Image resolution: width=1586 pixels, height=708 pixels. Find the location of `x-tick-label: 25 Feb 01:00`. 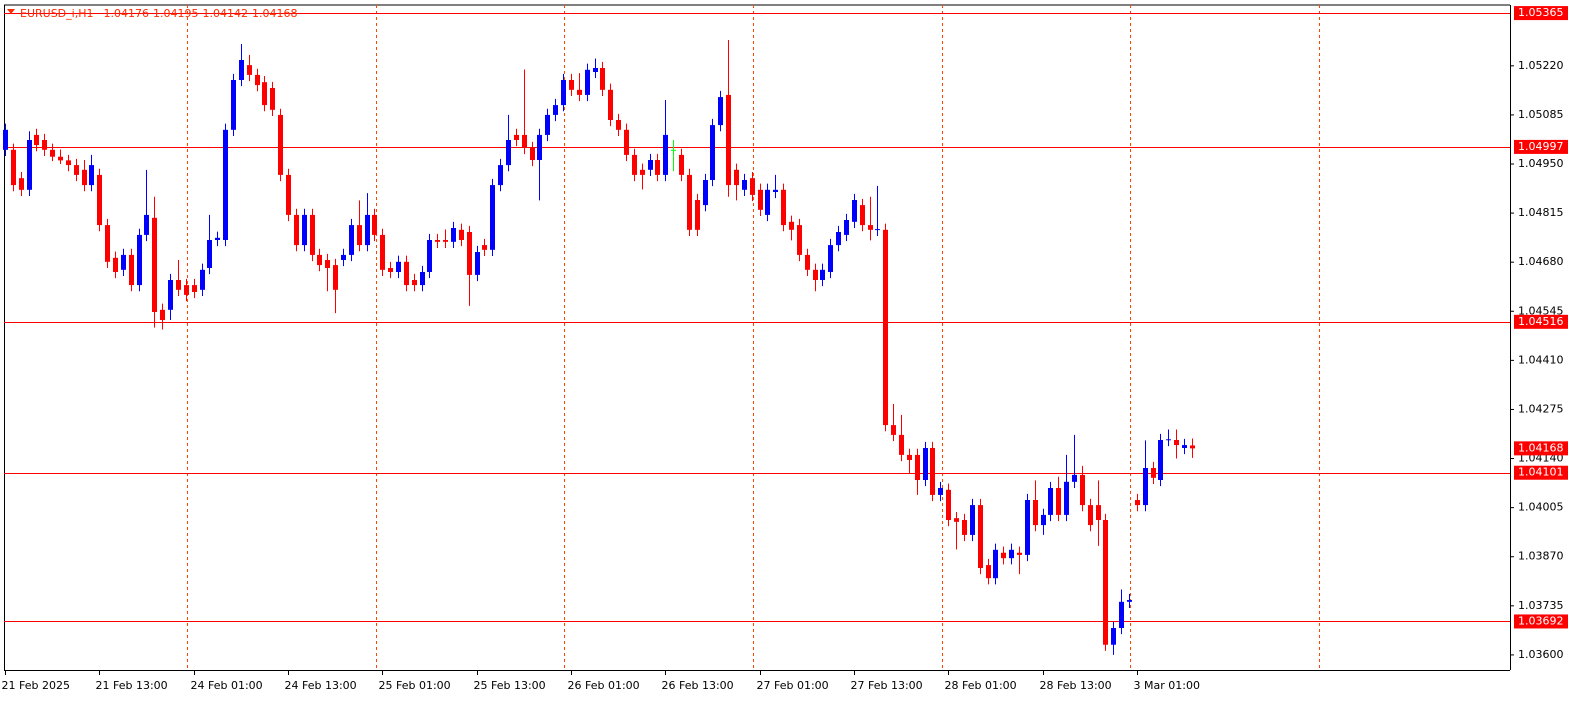

x-tick-label: 25 Feb 01:00 is located at coordinates (415, 685).